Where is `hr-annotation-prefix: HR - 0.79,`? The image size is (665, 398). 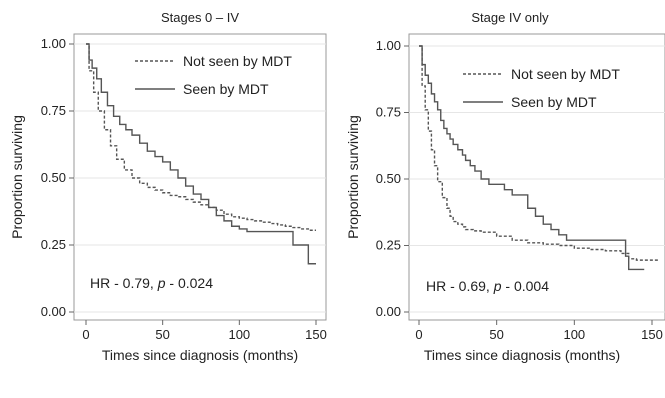 hr-annotation-prefix: HR - 0.79, is located at coordinates (124, 283).